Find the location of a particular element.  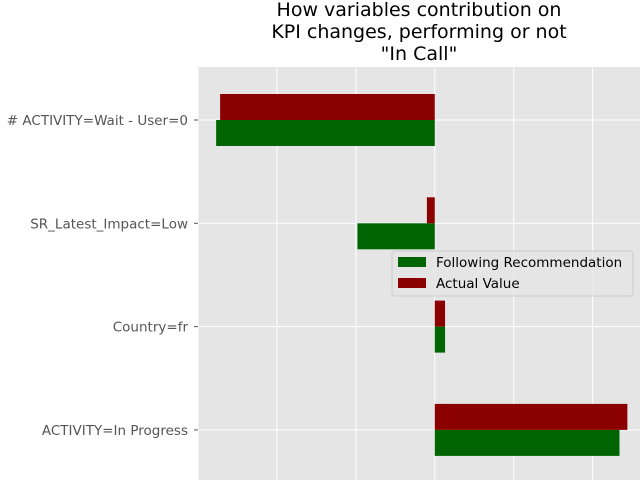

chart-title-line: KPI changes, performing or not is located at coordinates (418, 32).